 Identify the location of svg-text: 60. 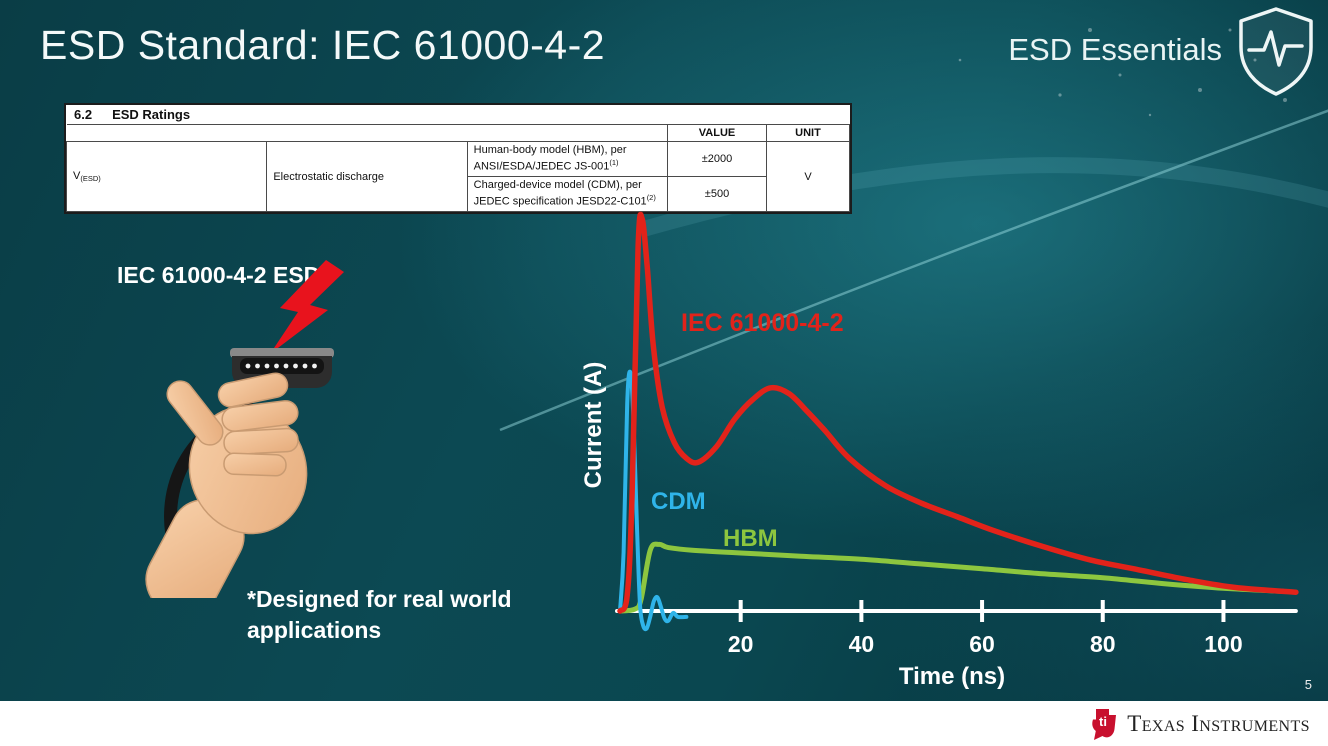
(982, 644).